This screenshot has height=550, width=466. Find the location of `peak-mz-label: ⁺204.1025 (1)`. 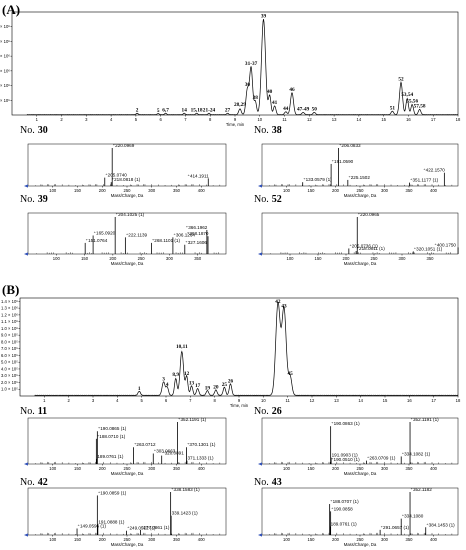

peak-mz-label: ⁺204.1025 (1) is located at coordinates (130, 214).